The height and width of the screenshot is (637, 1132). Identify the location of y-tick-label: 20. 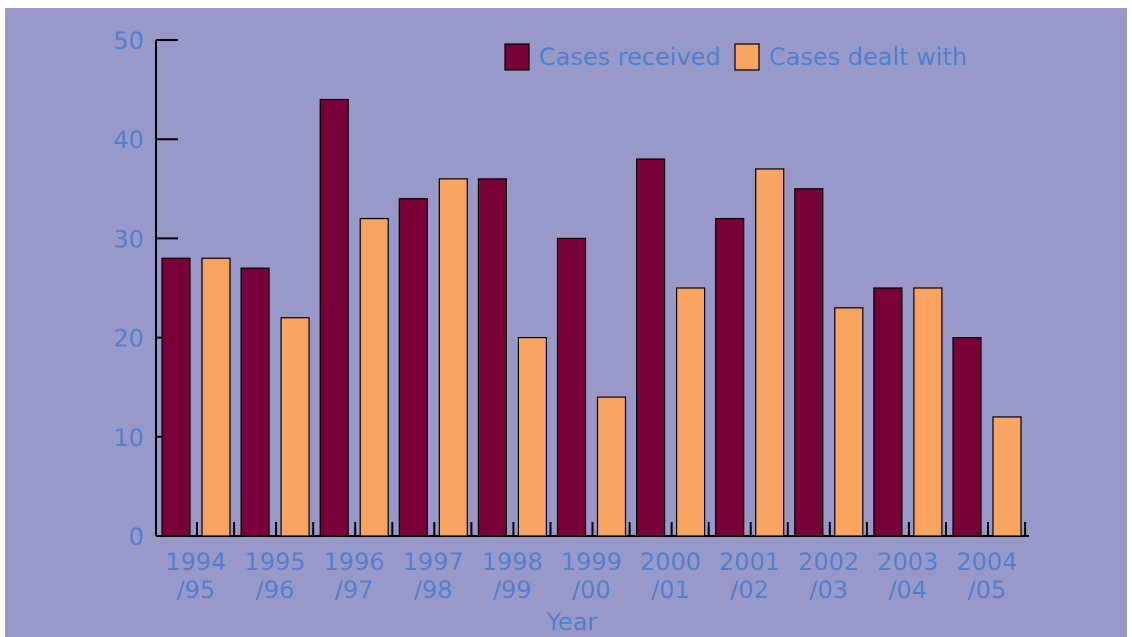
(128, 339).